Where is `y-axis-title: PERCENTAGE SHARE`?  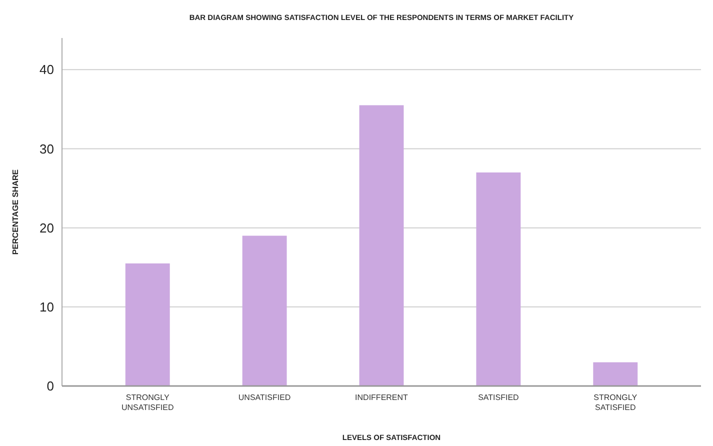
y-axis-title: PERCENTAGE SHARE is located at coordinates (15, 211).